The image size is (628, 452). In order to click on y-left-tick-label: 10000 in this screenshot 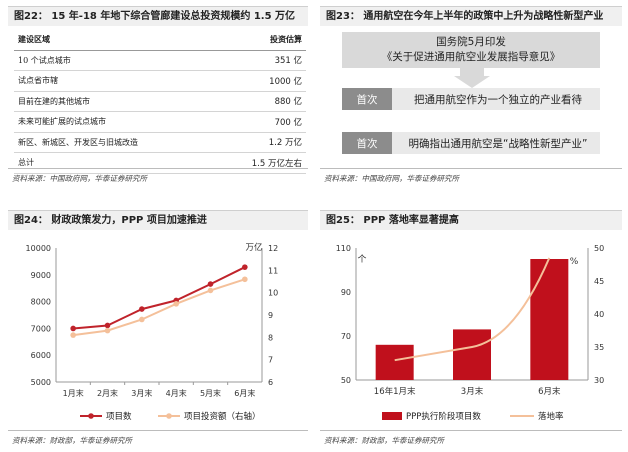, I will do `click(38, 248)`.